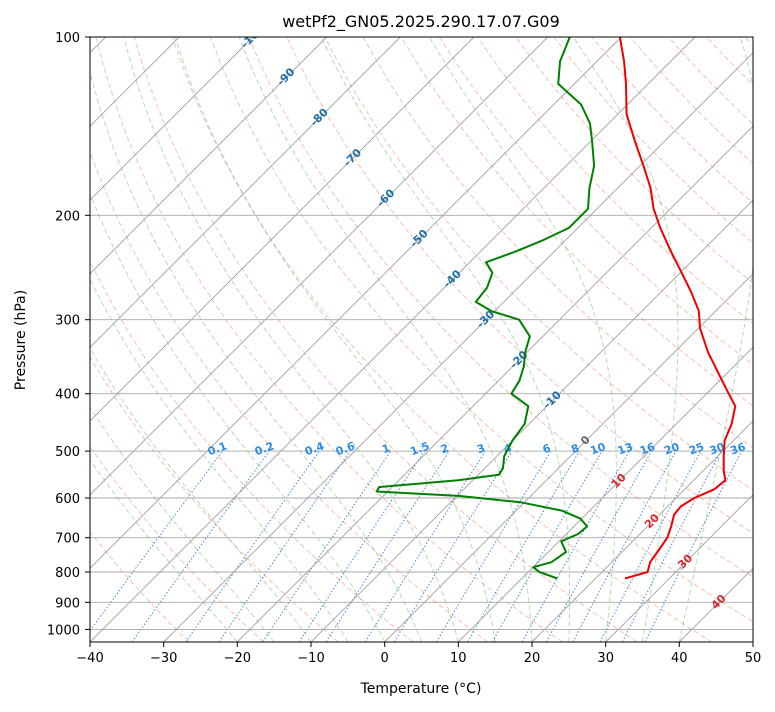  I want to click on x-tick-label: −20, so click(237, 658).